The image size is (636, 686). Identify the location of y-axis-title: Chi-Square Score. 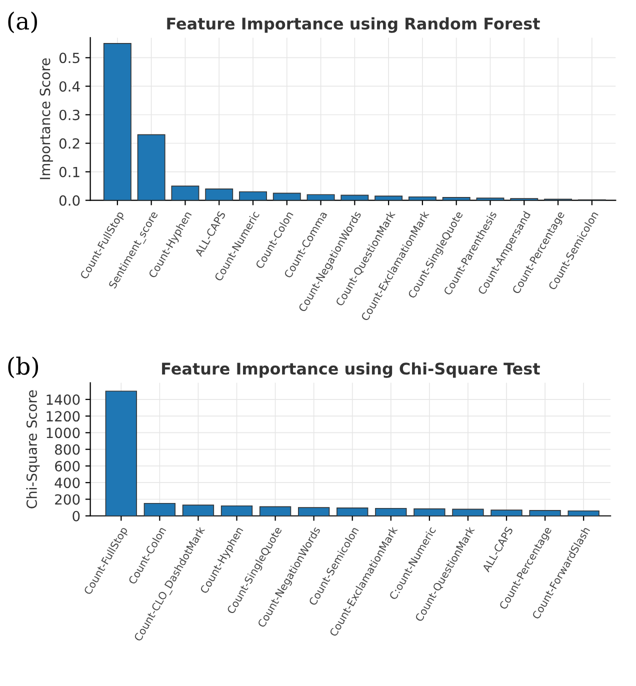
(33, 449).